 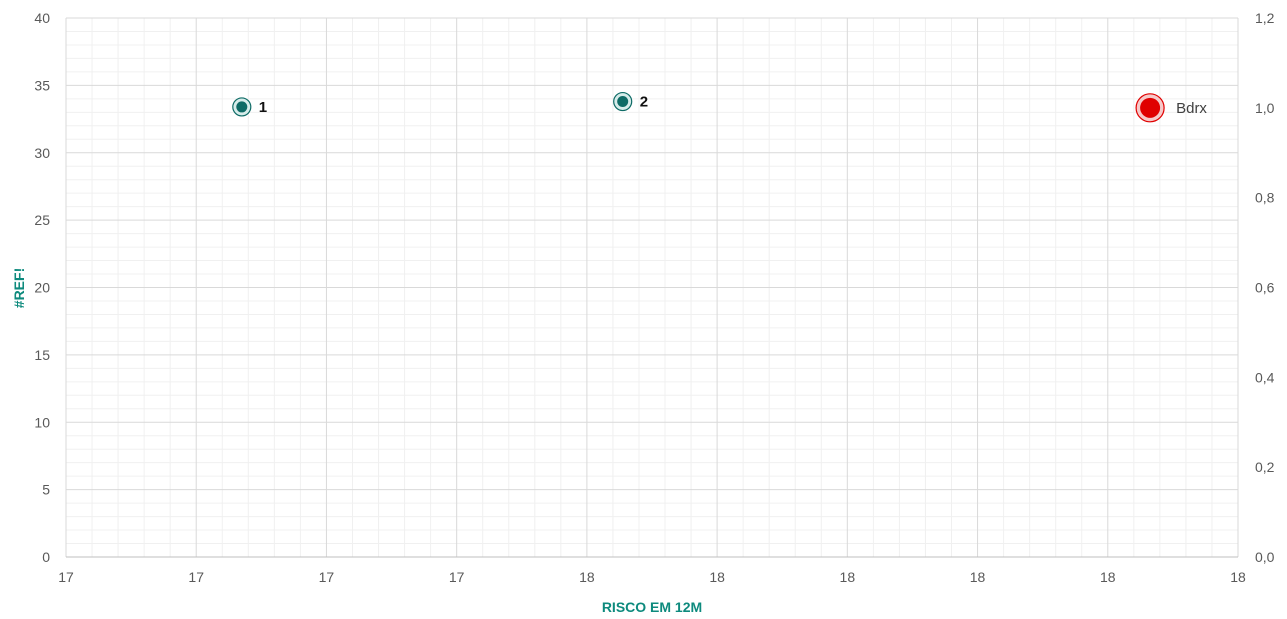 I want to click on y-tick-label: 20, so click(x=42, y=288).